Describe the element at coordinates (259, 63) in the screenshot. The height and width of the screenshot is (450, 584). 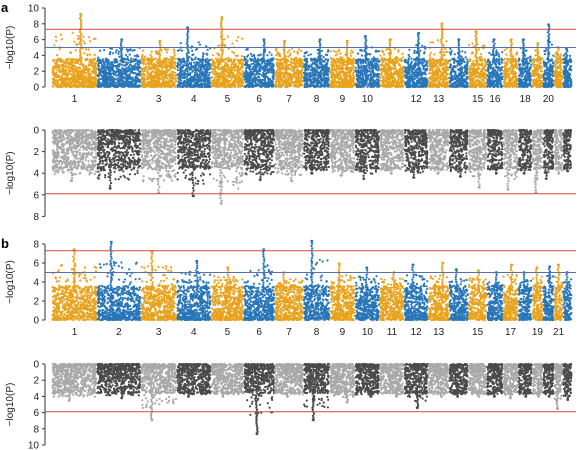
I see `chromosome-6-points` at that location.